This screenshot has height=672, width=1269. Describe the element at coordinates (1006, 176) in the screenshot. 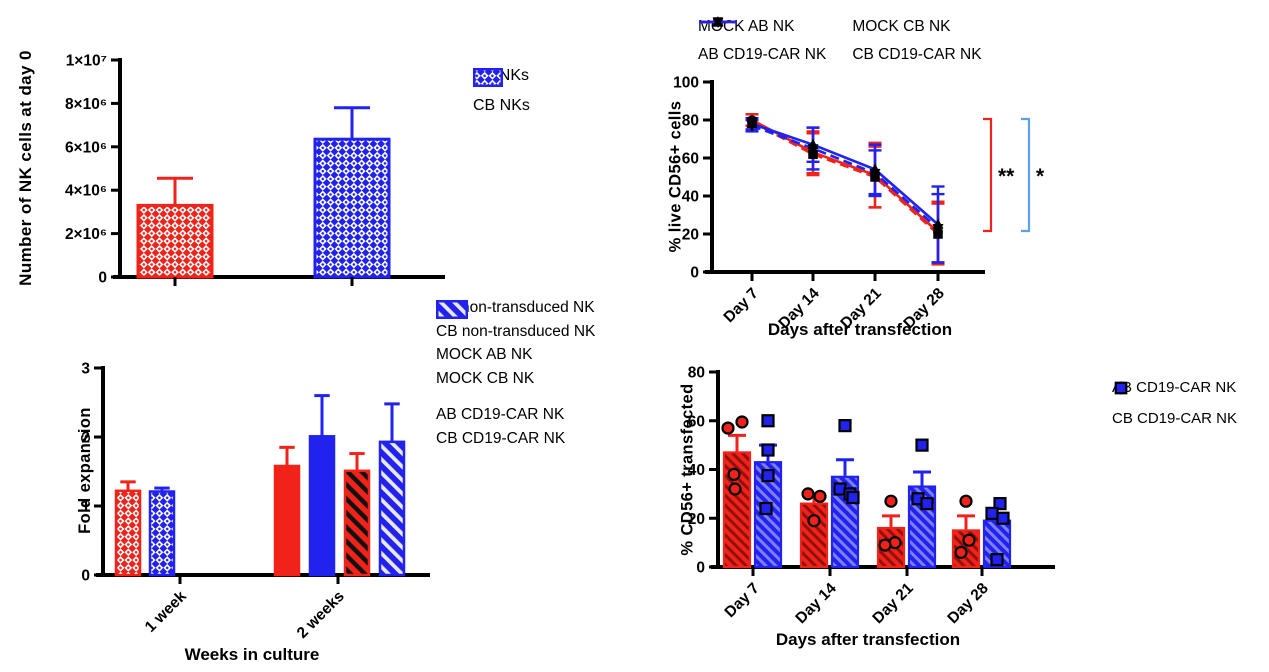

I see `significance-stars: **` at that location.